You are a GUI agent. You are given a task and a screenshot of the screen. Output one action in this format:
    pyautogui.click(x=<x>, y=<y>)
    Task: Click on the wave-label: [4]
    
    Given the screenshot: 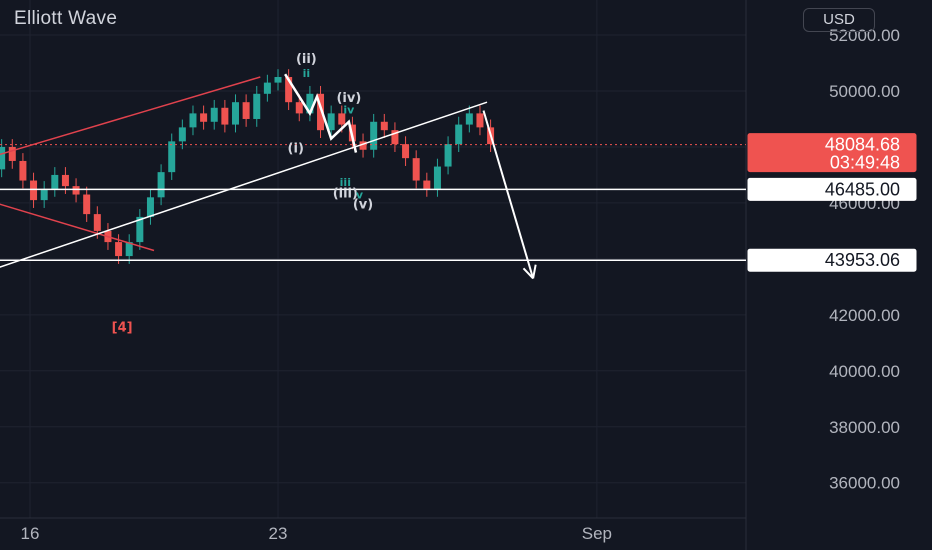 What is the action you would take?
    pyautogui.click(x=122, y=328)
    